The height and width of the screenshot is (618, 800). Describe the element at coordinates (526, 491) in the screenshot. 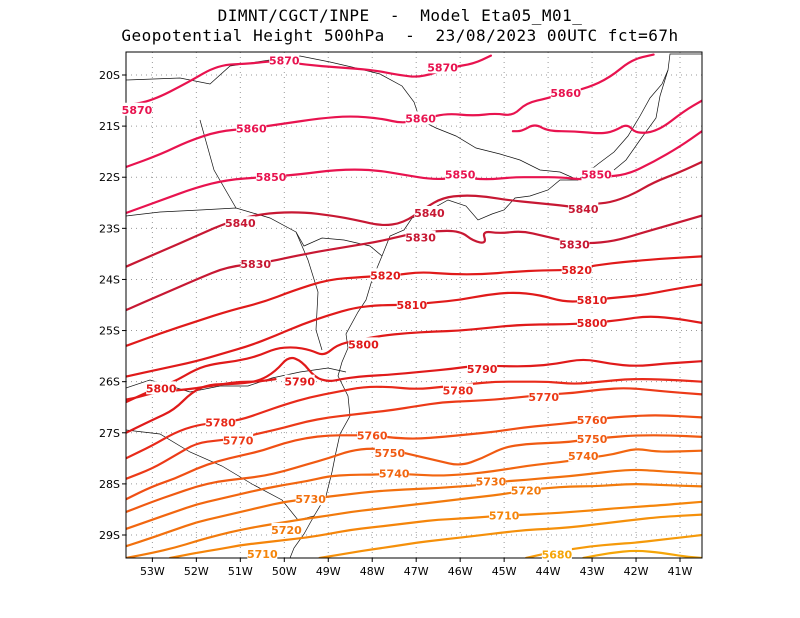

I see `contour-label-5720: 5720` at that location.